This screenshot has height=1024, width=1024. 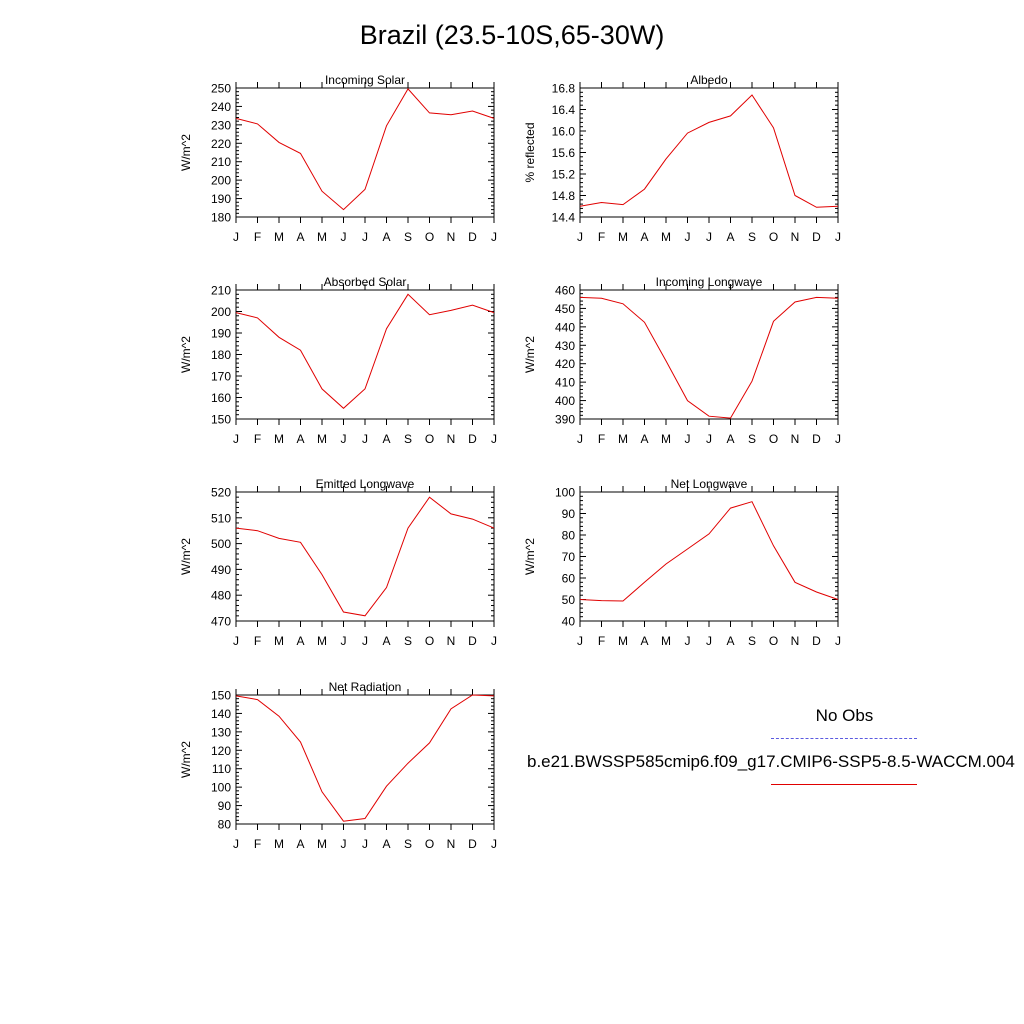 What do you see at coordinates (565, 364) in the screenshot?
I see `y-tick-label: 420` at bounding box center [565, 364].